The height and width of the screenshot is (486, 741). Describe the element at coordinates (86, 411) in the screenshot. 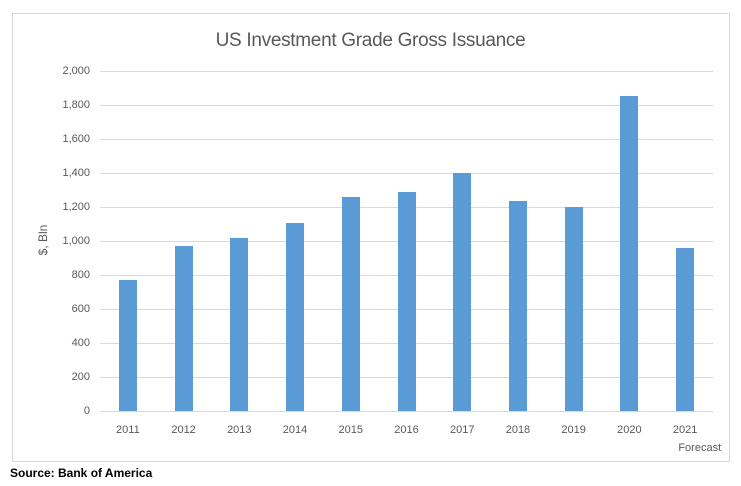

I see `y-tick-label: 0` at that location.